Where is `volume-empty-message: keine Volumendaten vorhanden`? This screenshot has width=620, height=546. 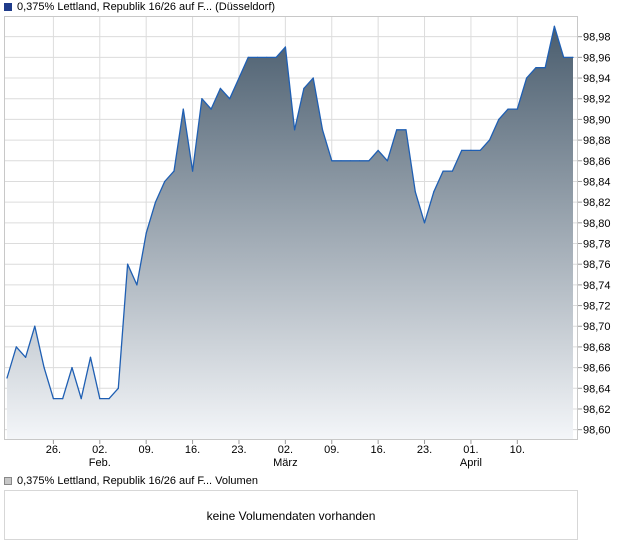
volume-empty-message: keine Volumendaten vorhanden is located at coordinates (291, 516).